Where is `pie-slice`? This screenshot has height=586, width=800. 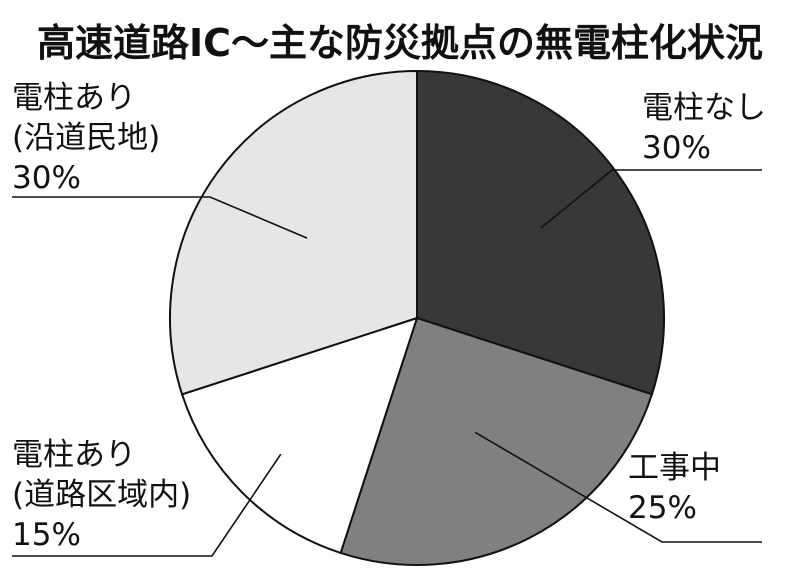
pie-slice is located at coordinates (299, 435).